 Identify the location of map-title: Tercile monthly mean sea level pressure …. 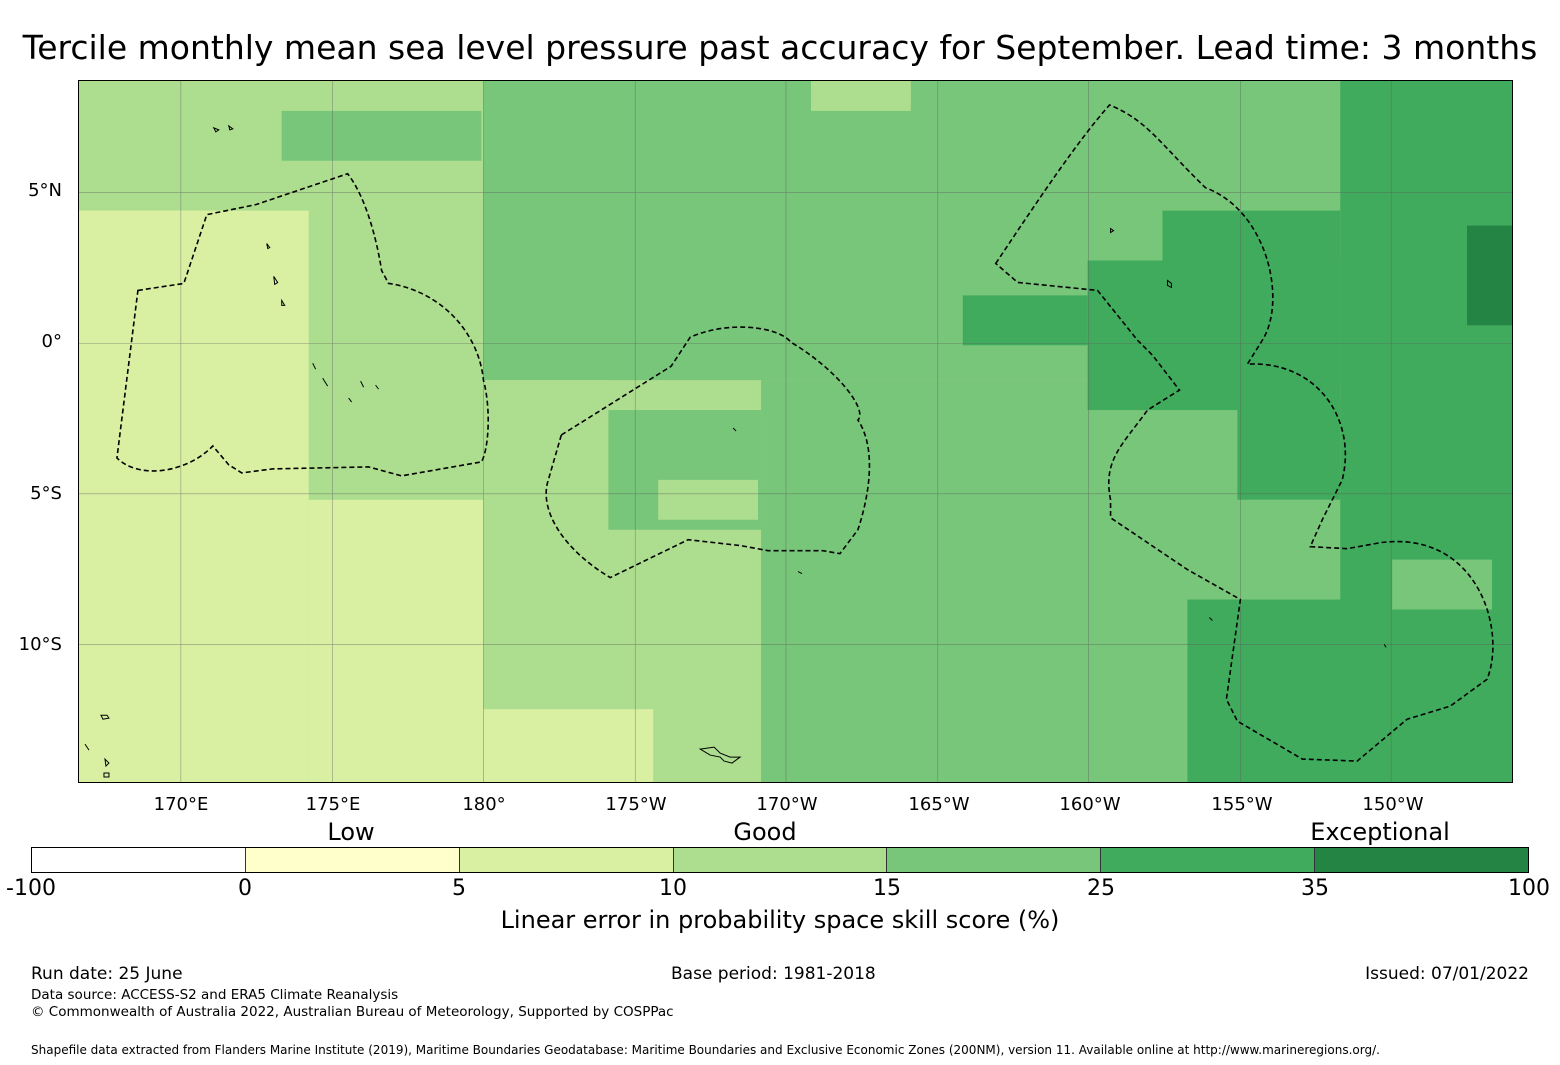
(780, 47).